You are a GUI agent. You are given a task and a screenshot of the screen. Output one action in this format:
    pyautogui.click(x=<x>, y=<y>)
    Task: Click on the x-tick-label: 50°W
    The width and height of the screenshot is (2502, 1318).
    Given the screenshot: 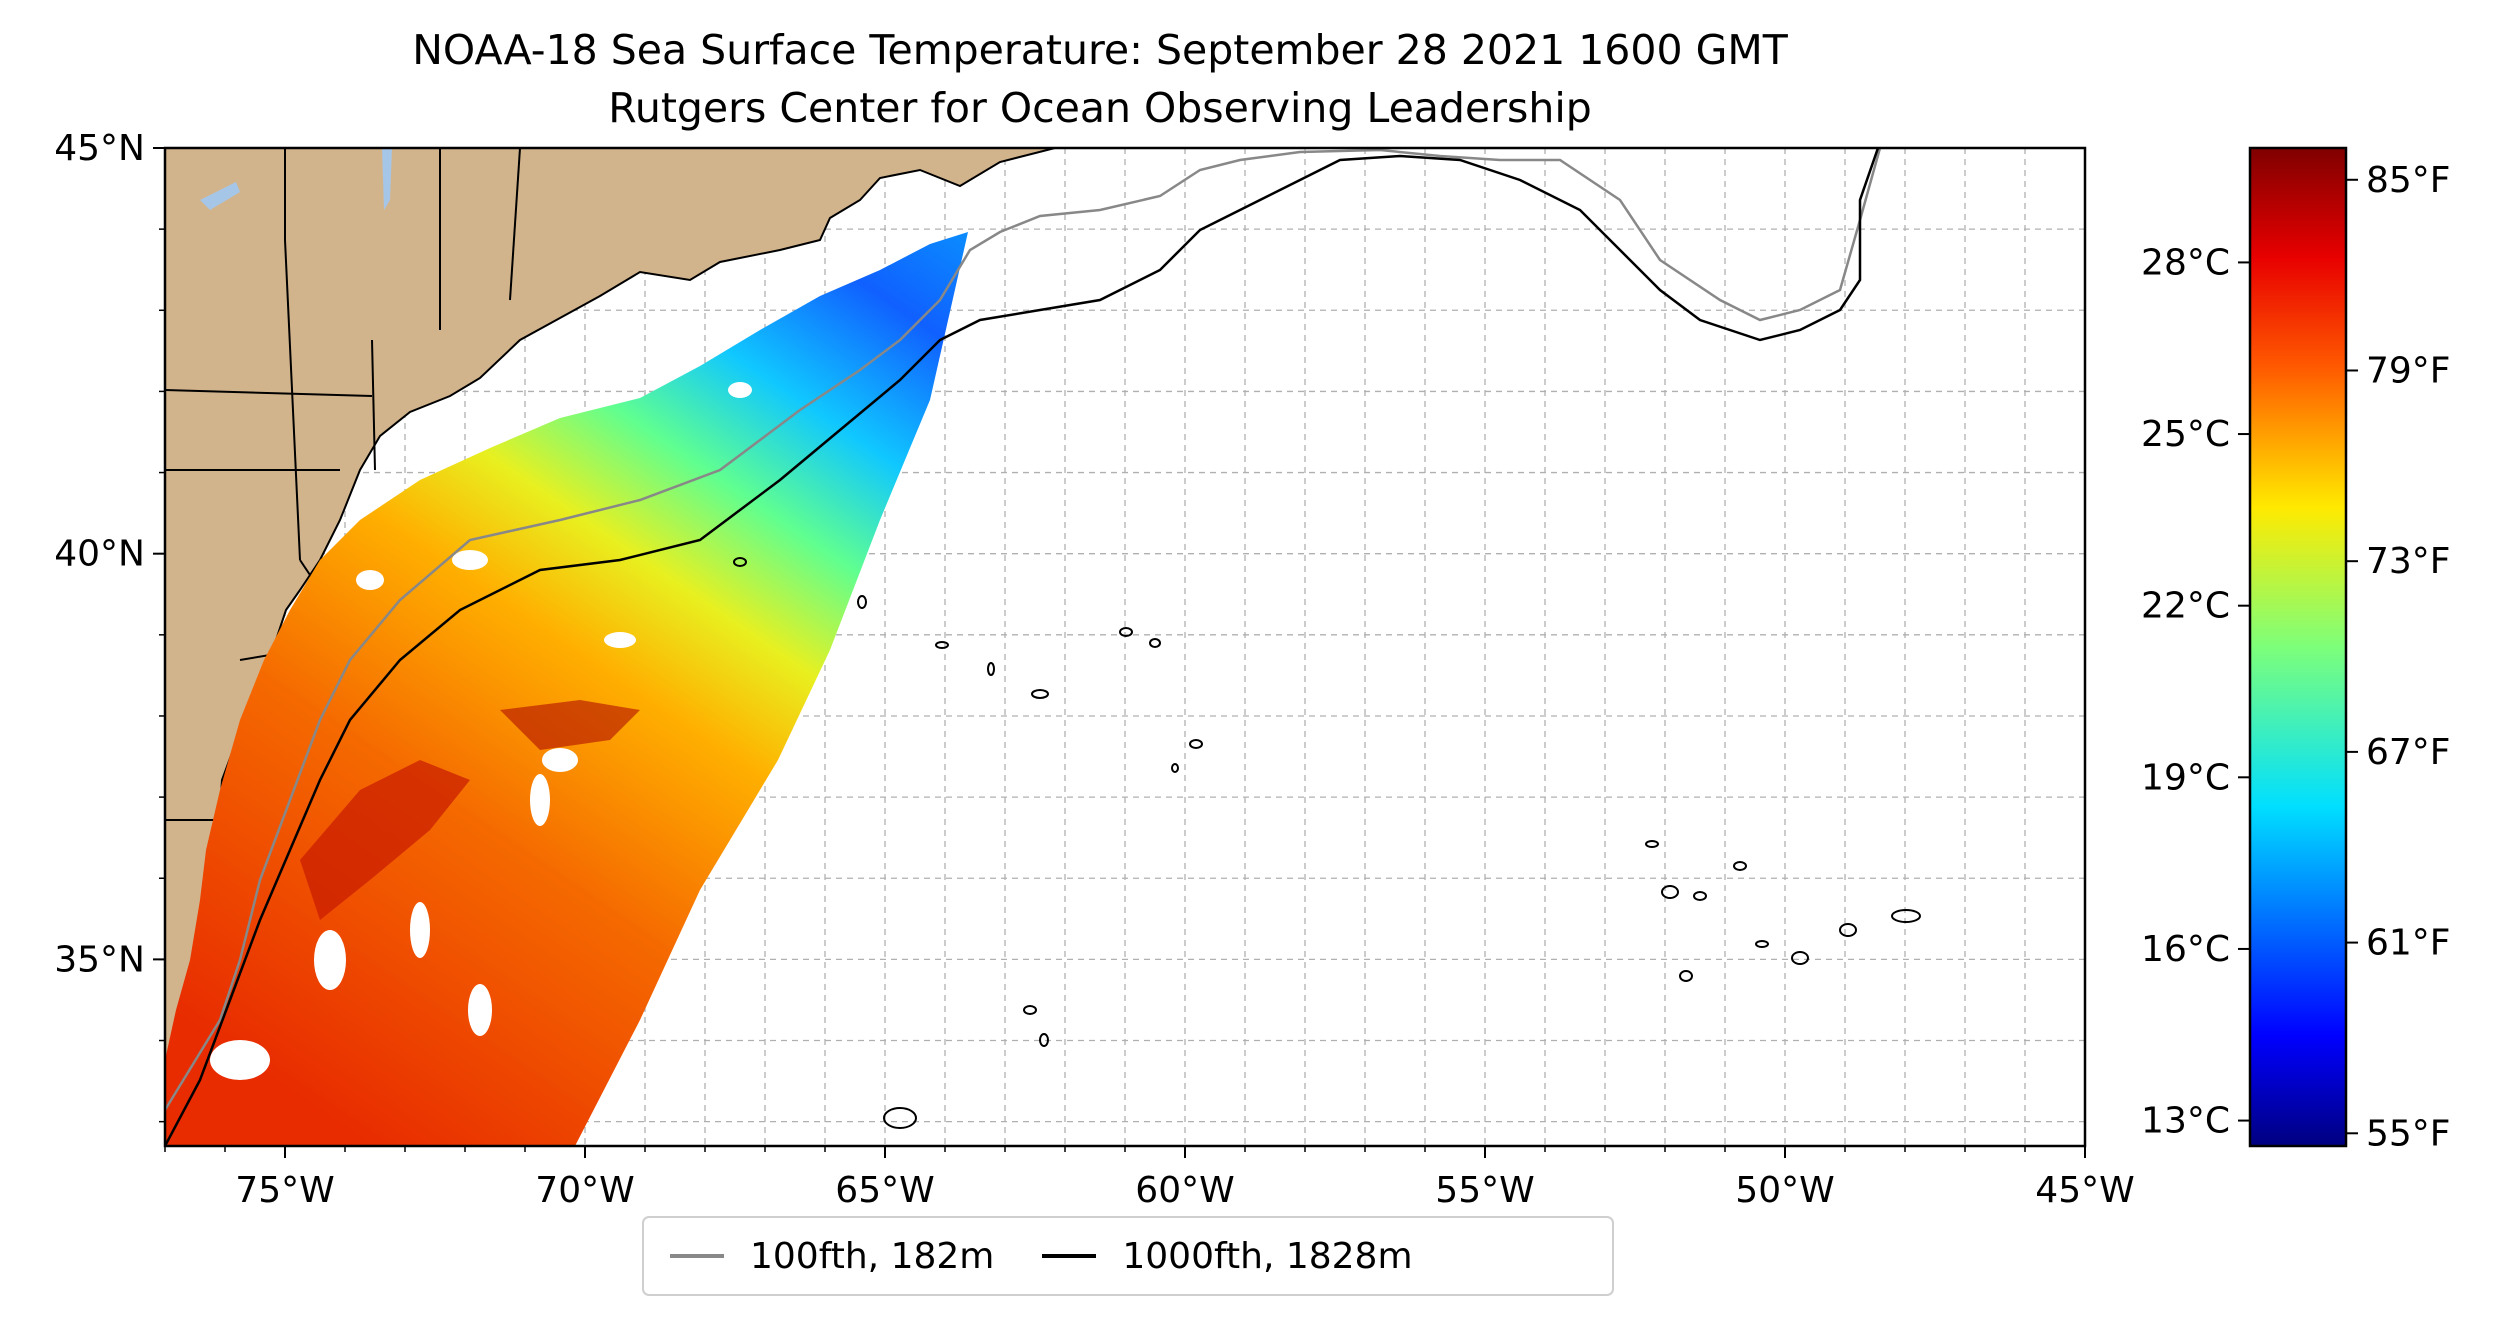 What is the action you would take?
    pyautogui.click(x=1784, y=1190)
    